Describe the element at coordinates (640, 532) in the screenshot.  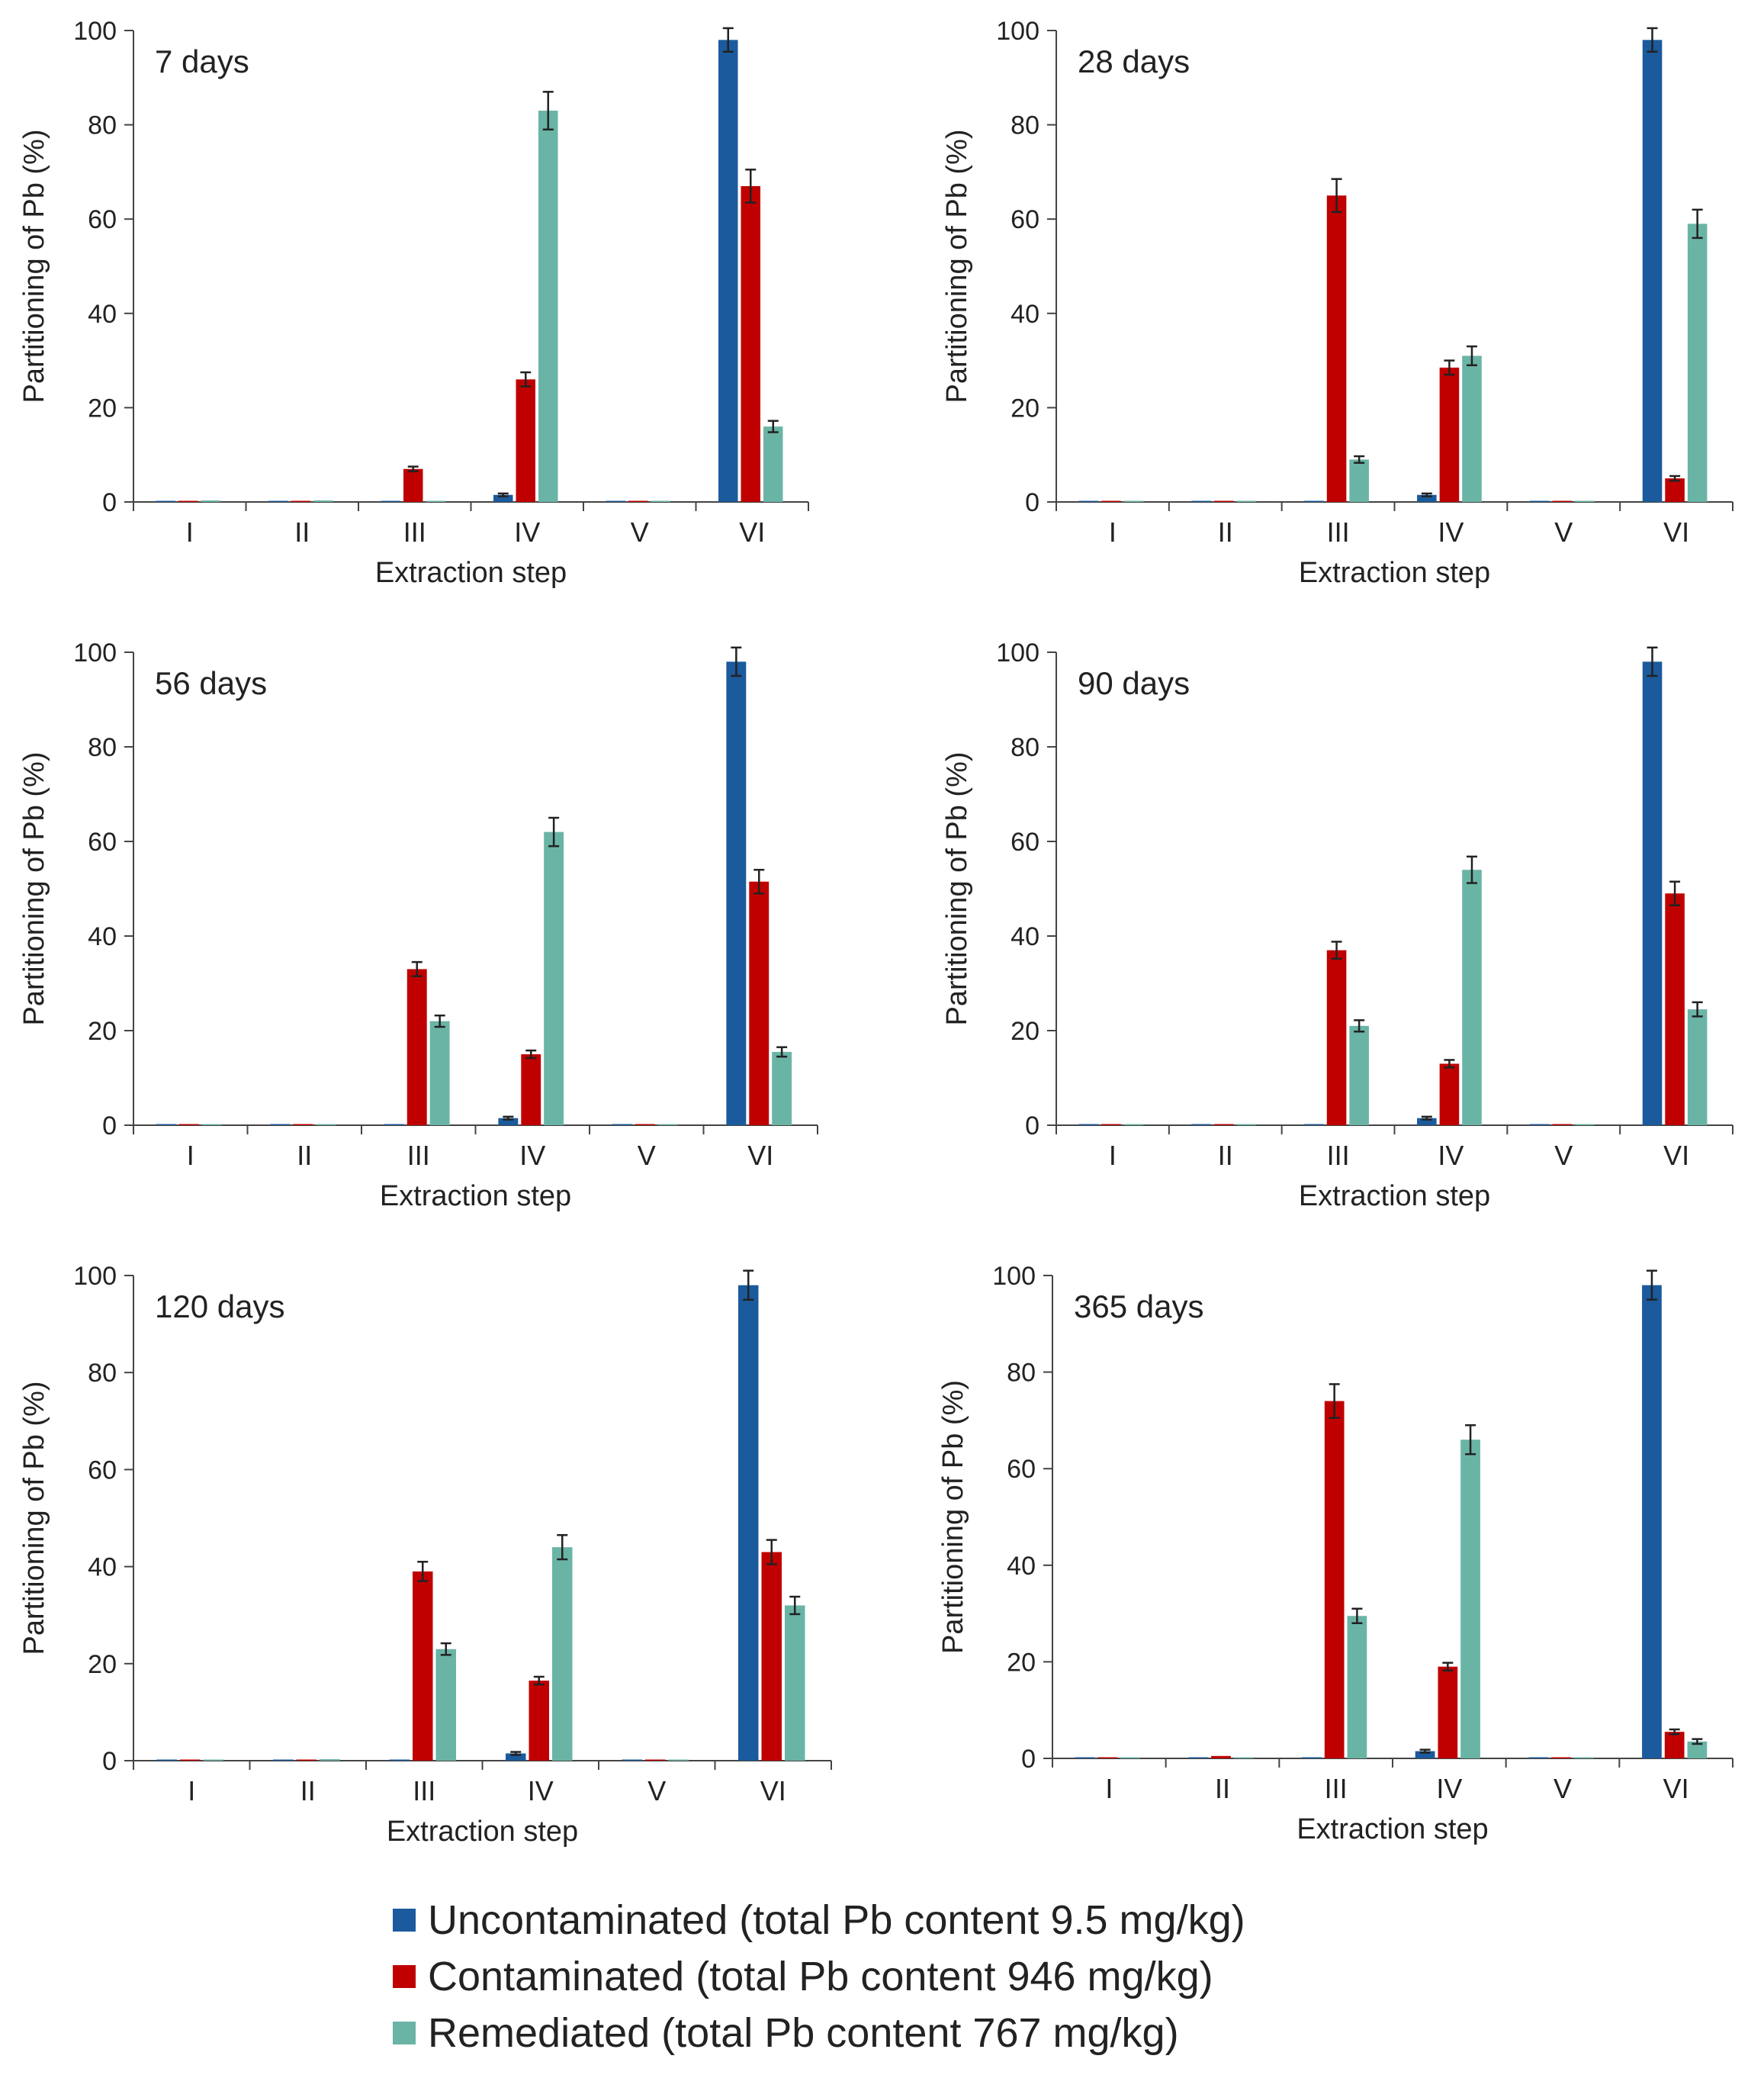
I see `x-tick-label: V` at that location.